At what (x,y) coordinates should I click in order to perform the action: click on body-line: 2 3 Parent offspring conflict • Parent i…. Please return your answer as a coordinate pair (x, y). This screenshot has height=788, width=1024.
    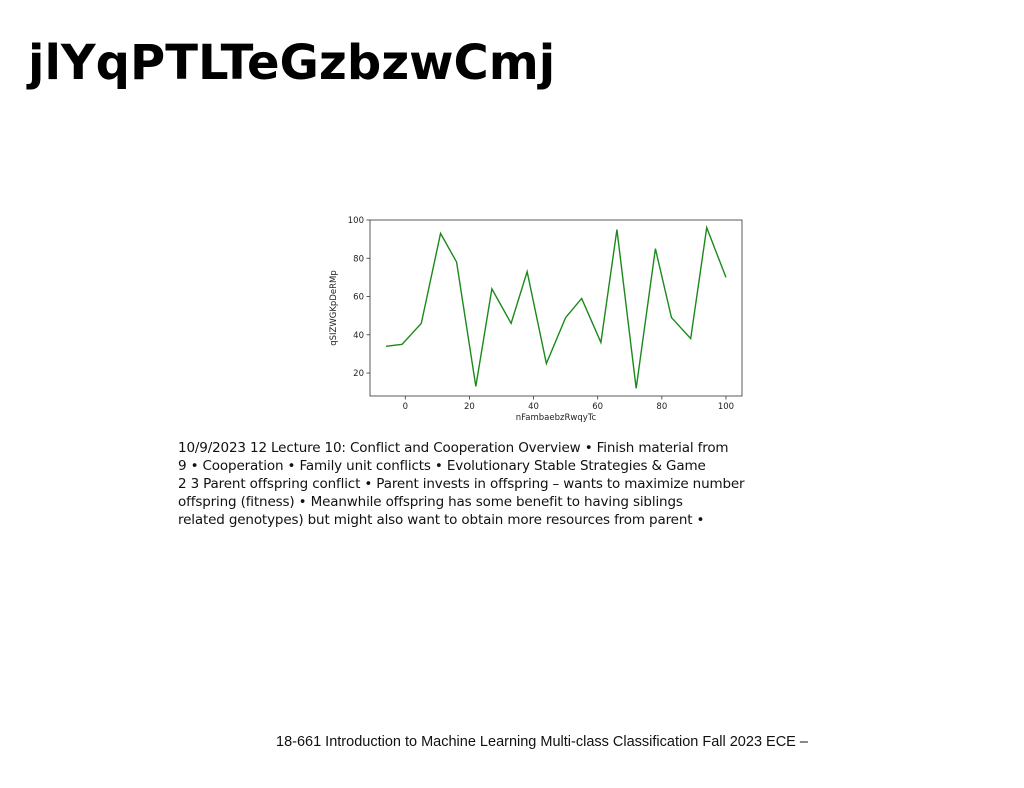
    Looking at the image, I should click on (461, 484).